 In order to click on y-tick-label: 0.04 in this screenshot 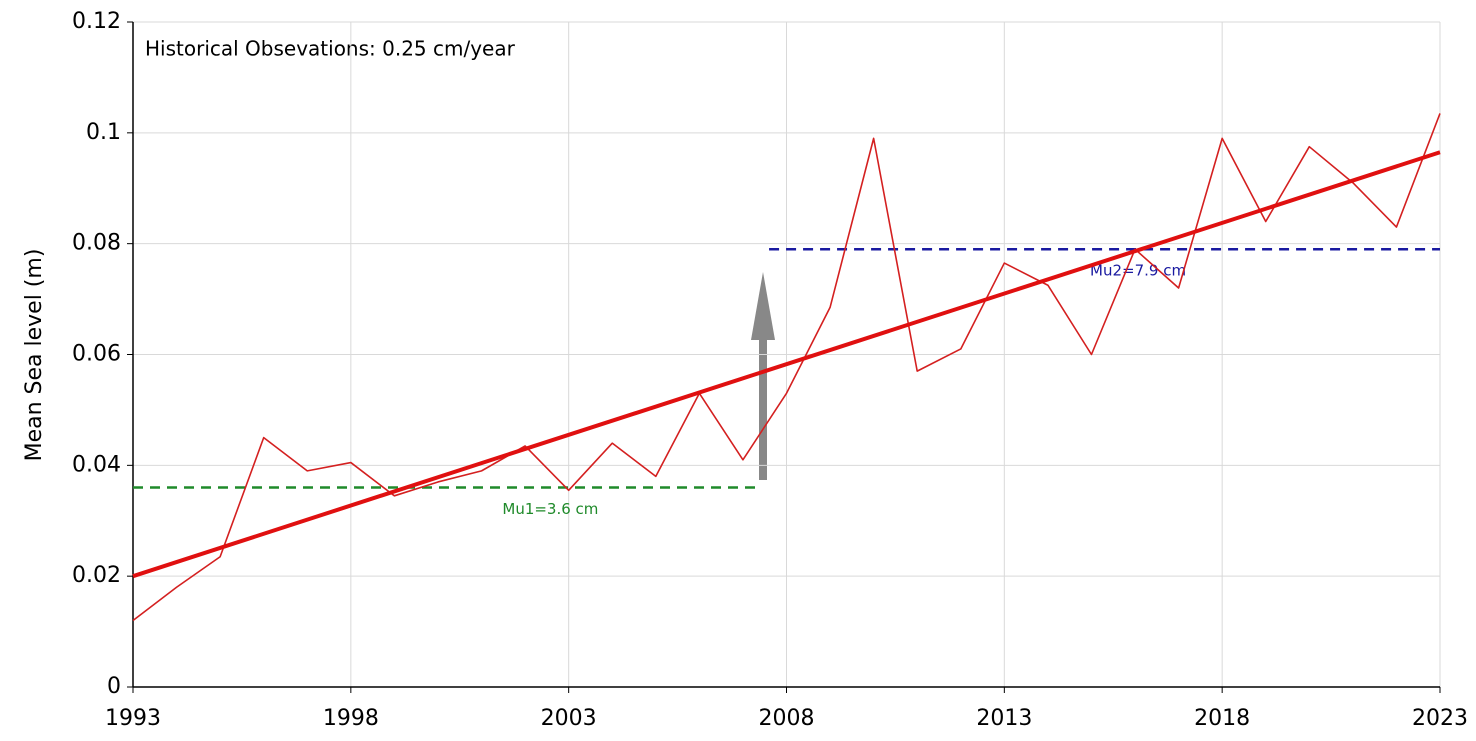, I will do `click(96, 464)`.